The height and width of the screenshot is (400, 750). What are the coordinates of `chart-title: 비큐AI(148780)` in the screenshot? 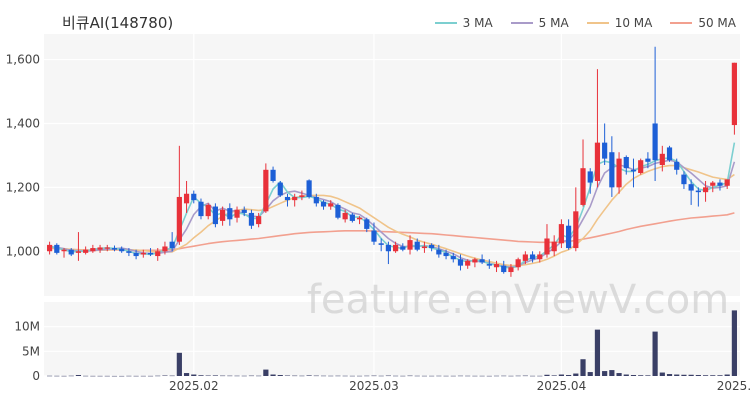 It's located at (118, 23).